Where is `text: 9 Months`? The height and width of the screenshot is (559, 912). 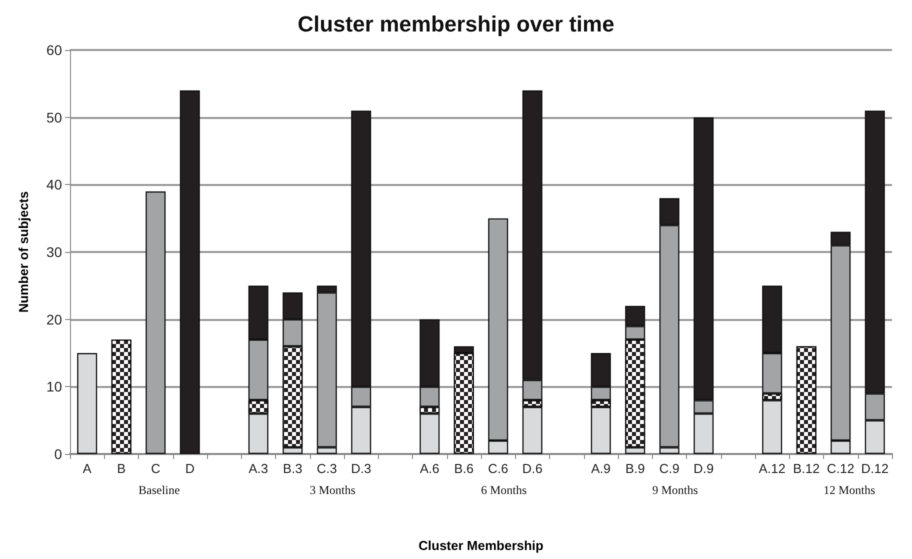
text: 9 Months is located at coordinates (675, 490).